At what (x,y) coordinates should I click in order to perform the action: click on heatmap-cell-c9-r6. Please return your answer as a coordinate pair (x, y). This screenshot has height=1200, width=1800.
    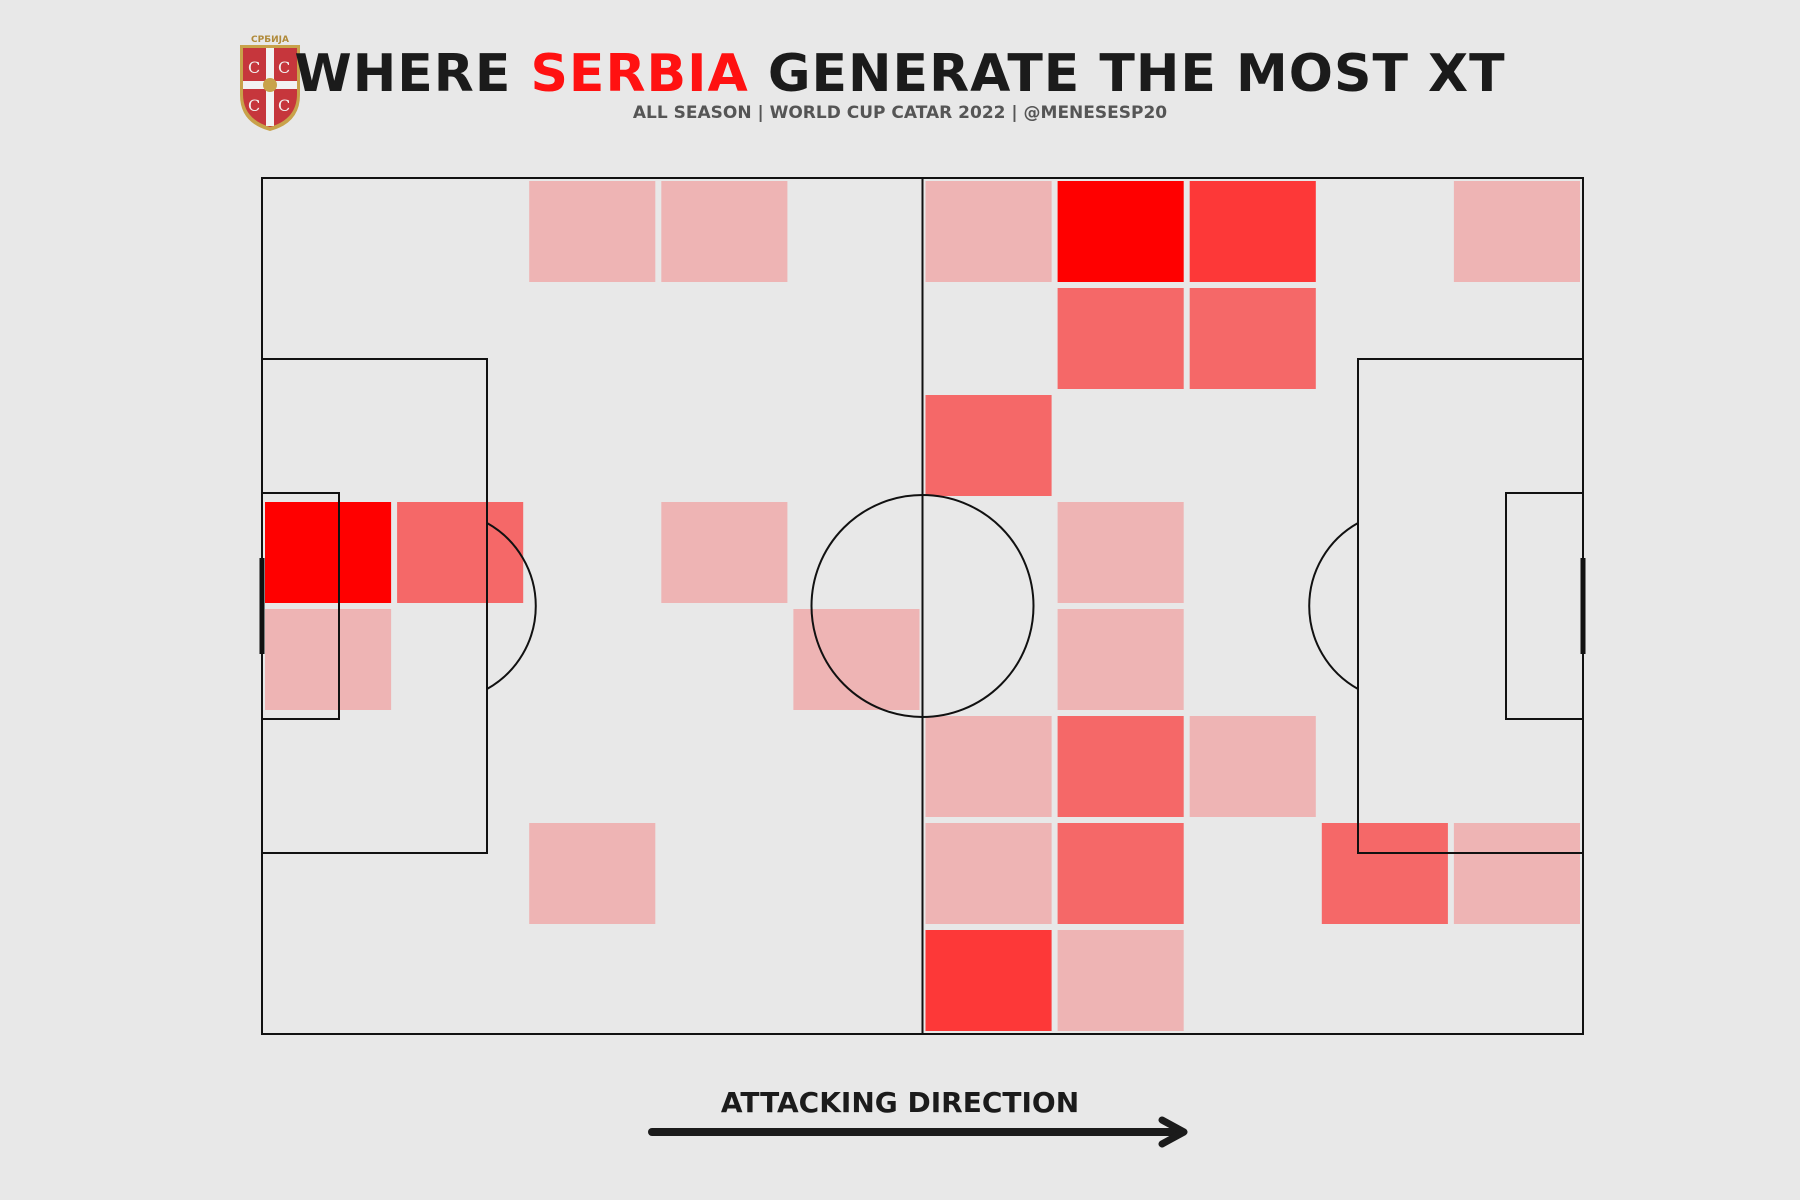
    Looking at the image, I should click on (1516, 873).